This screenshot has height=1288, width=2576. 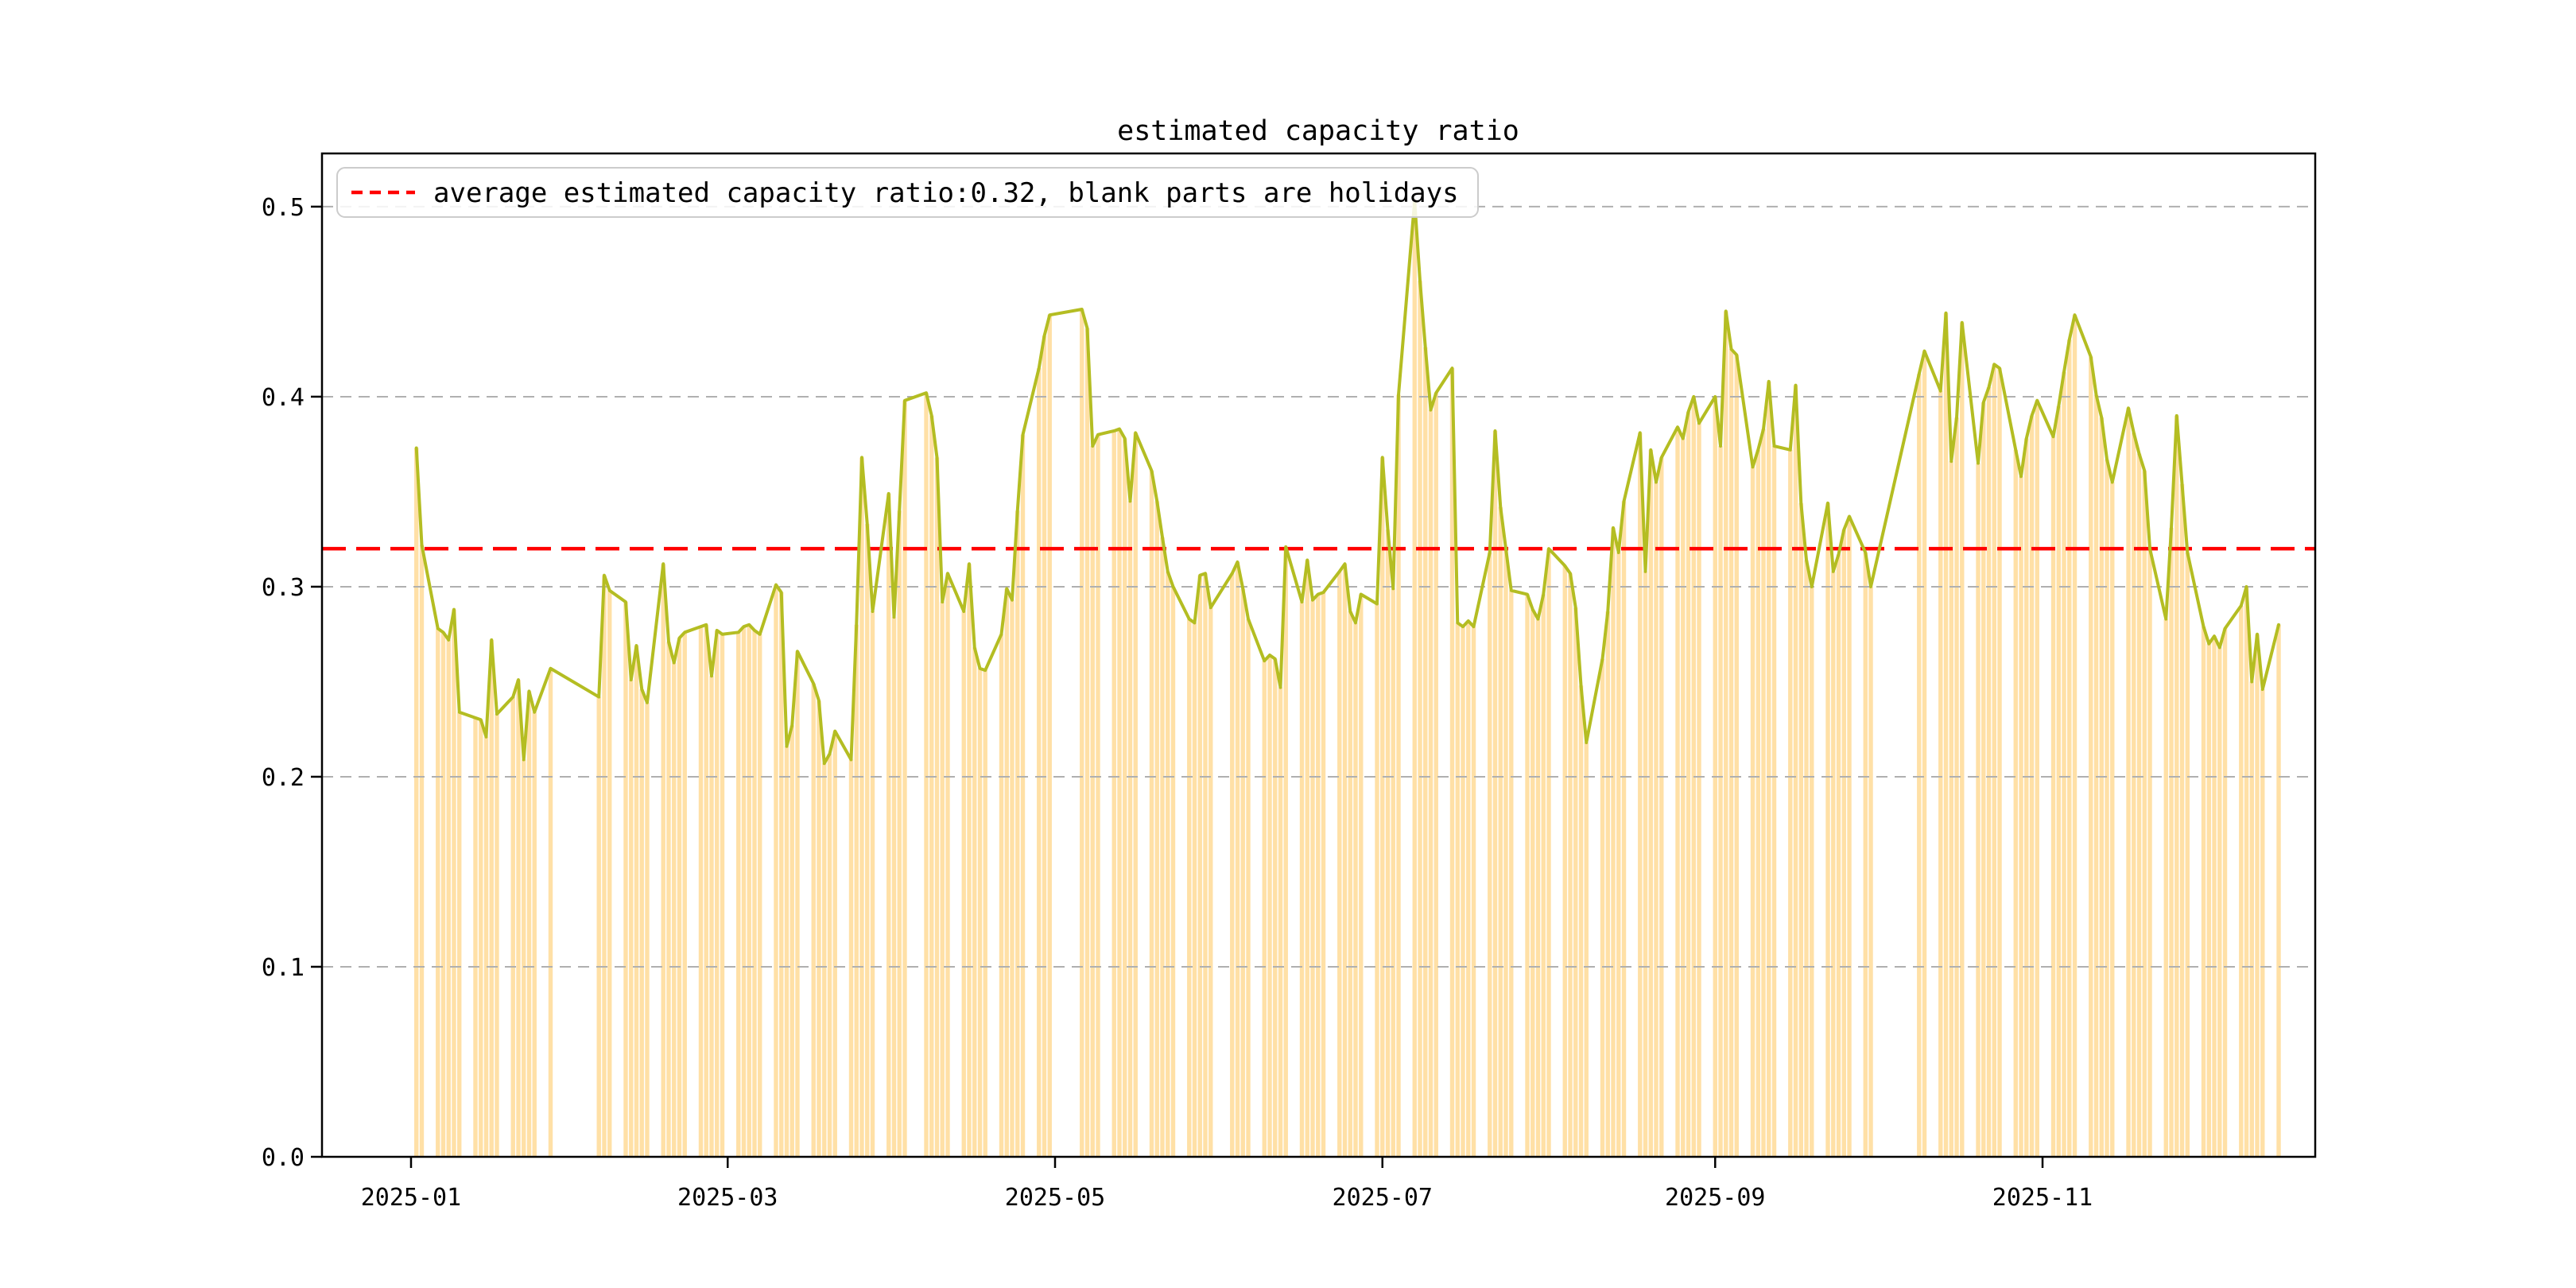 What do you see at coordinates (283, 398) in the screenshot?
I see `y-tick-label: 0.4` at bounding box center [283, 398].